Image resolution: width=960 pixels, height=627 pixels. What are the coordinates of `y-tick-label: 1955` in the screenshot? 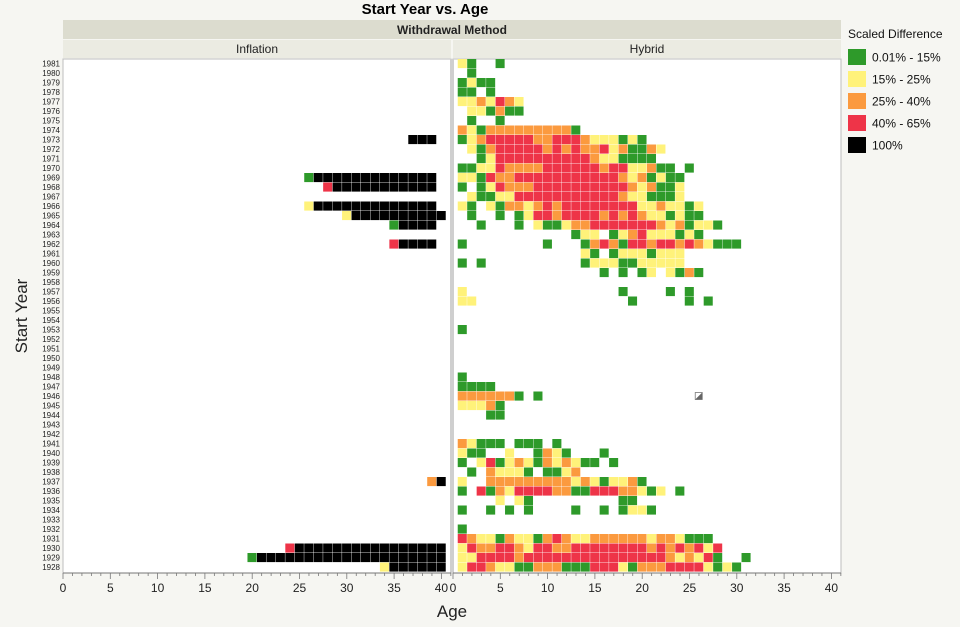 It's located at (51, 311).